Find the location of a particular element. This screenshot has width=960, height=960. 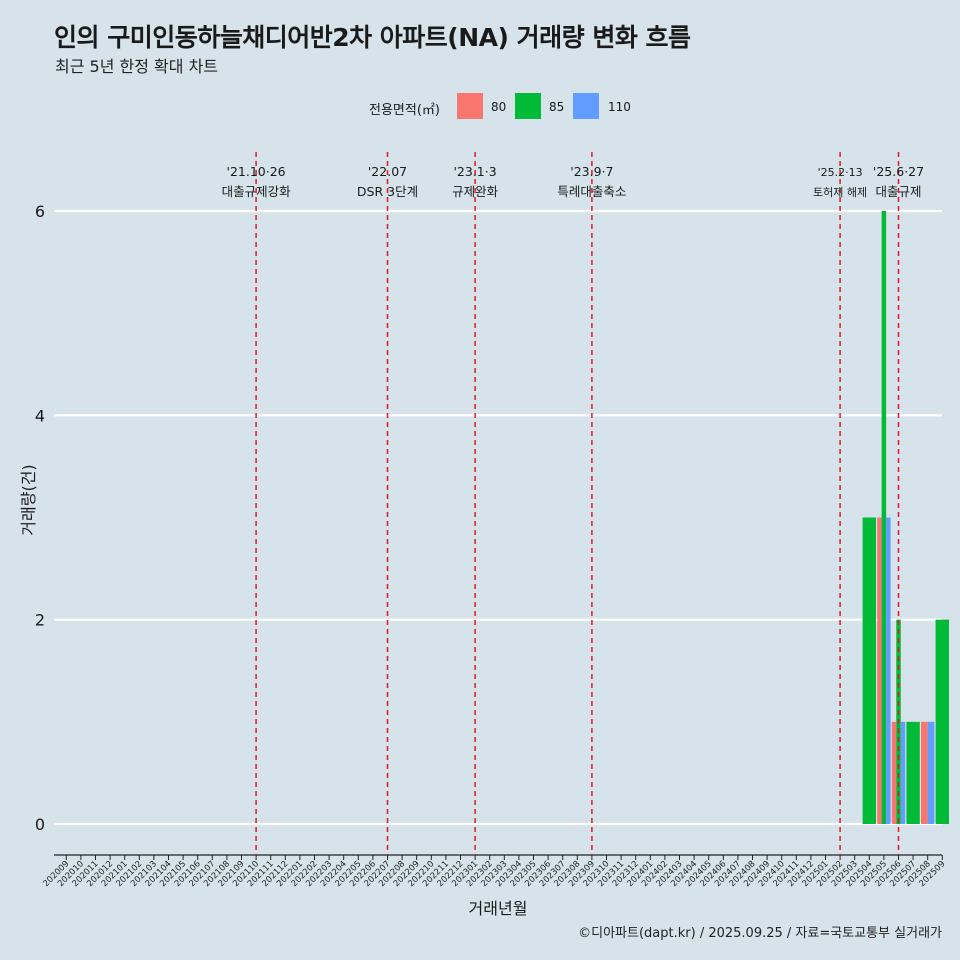

event-date-202506: '25.6·27 is located at coordinates (898, 171).